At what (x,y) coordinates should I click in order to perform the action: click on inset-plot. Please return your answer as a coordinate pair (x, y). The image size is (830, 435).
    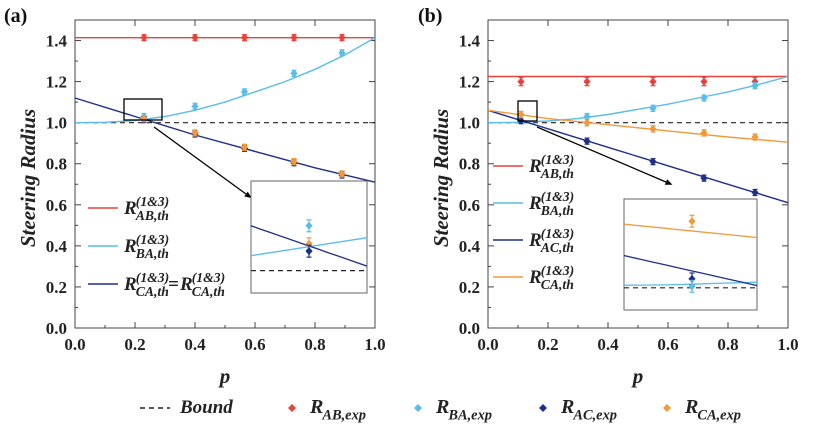
    Looking at the image, I should click on (309, 245).